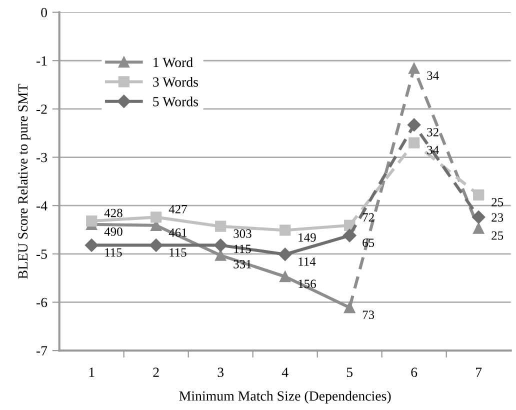  I want to click on x-tick-label: 5, so click(349, 372).